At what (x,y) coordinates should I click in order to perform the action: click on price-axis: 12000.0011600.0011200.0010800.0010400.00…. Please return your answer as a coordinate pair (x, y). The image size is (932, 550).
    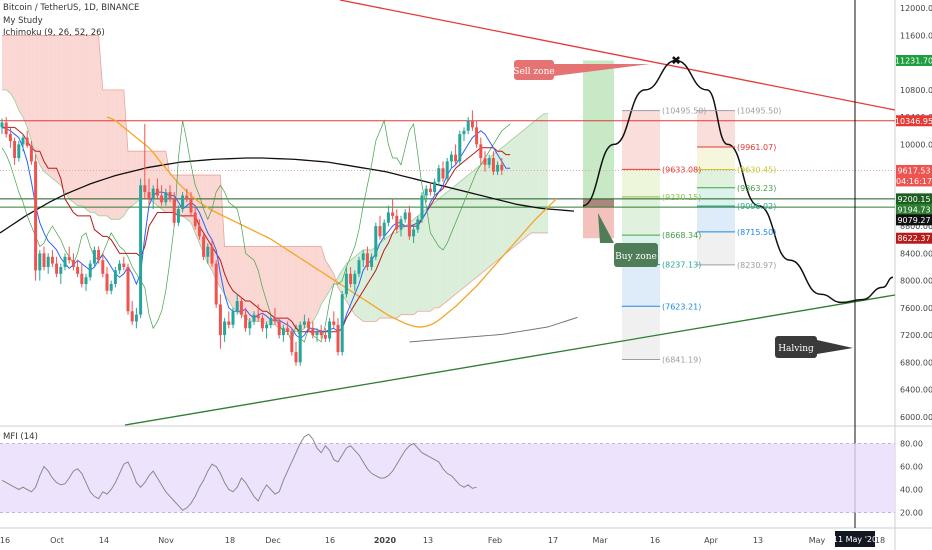
    Looking at the image, I should click on (913, 213).